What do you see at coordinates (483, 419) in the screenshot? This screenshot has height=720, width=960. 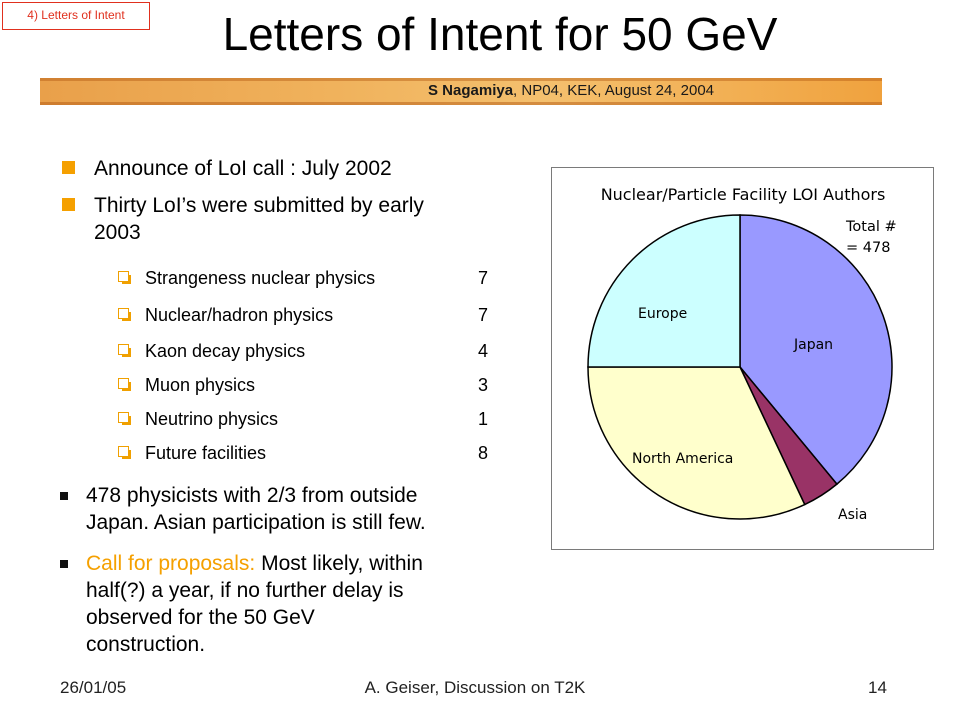 I see `category-count: 1` at bounding box center [483, 419].